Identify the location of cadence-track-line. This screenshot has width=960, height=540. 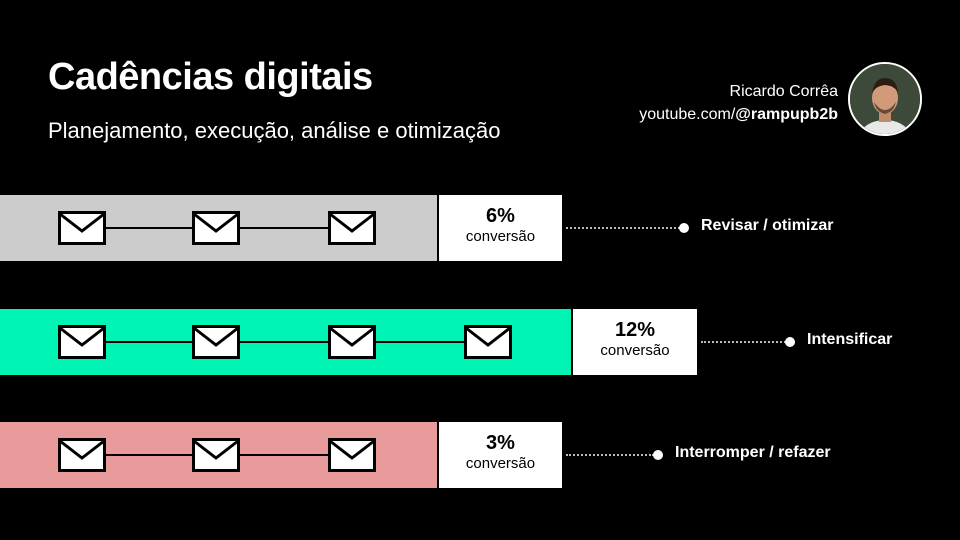
(285, 342).